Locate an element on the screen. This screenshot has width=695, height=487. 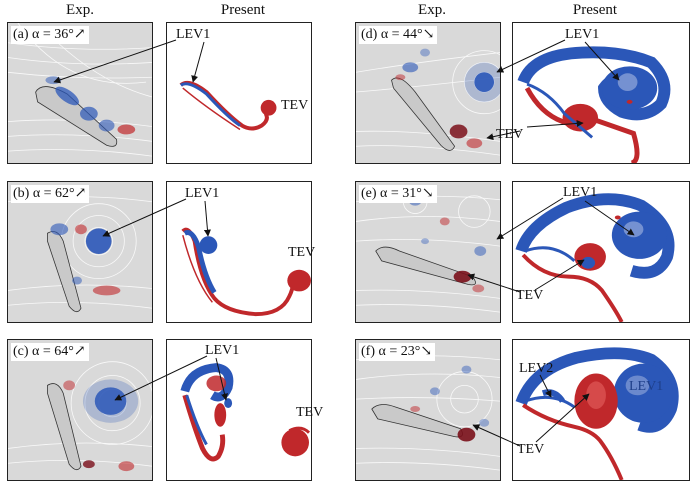
annotation-lev1-b: LEV1 is located at coordinates (202, 193).